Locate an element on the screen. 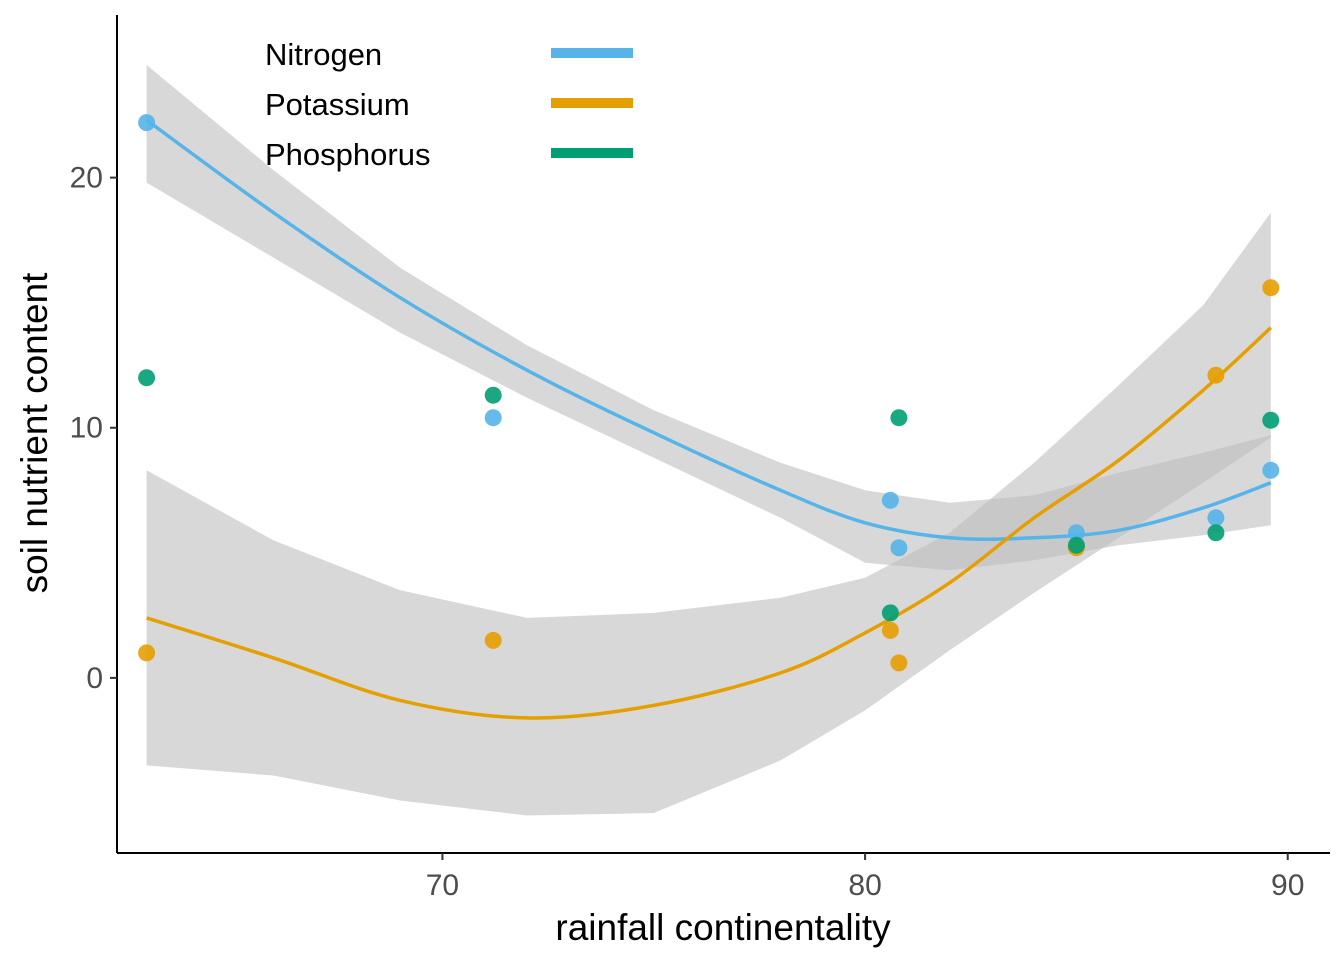 The height and width of the screenshot is (960, 1344). x-tick-label-90: 90 is located at coordinates (1287, 885).